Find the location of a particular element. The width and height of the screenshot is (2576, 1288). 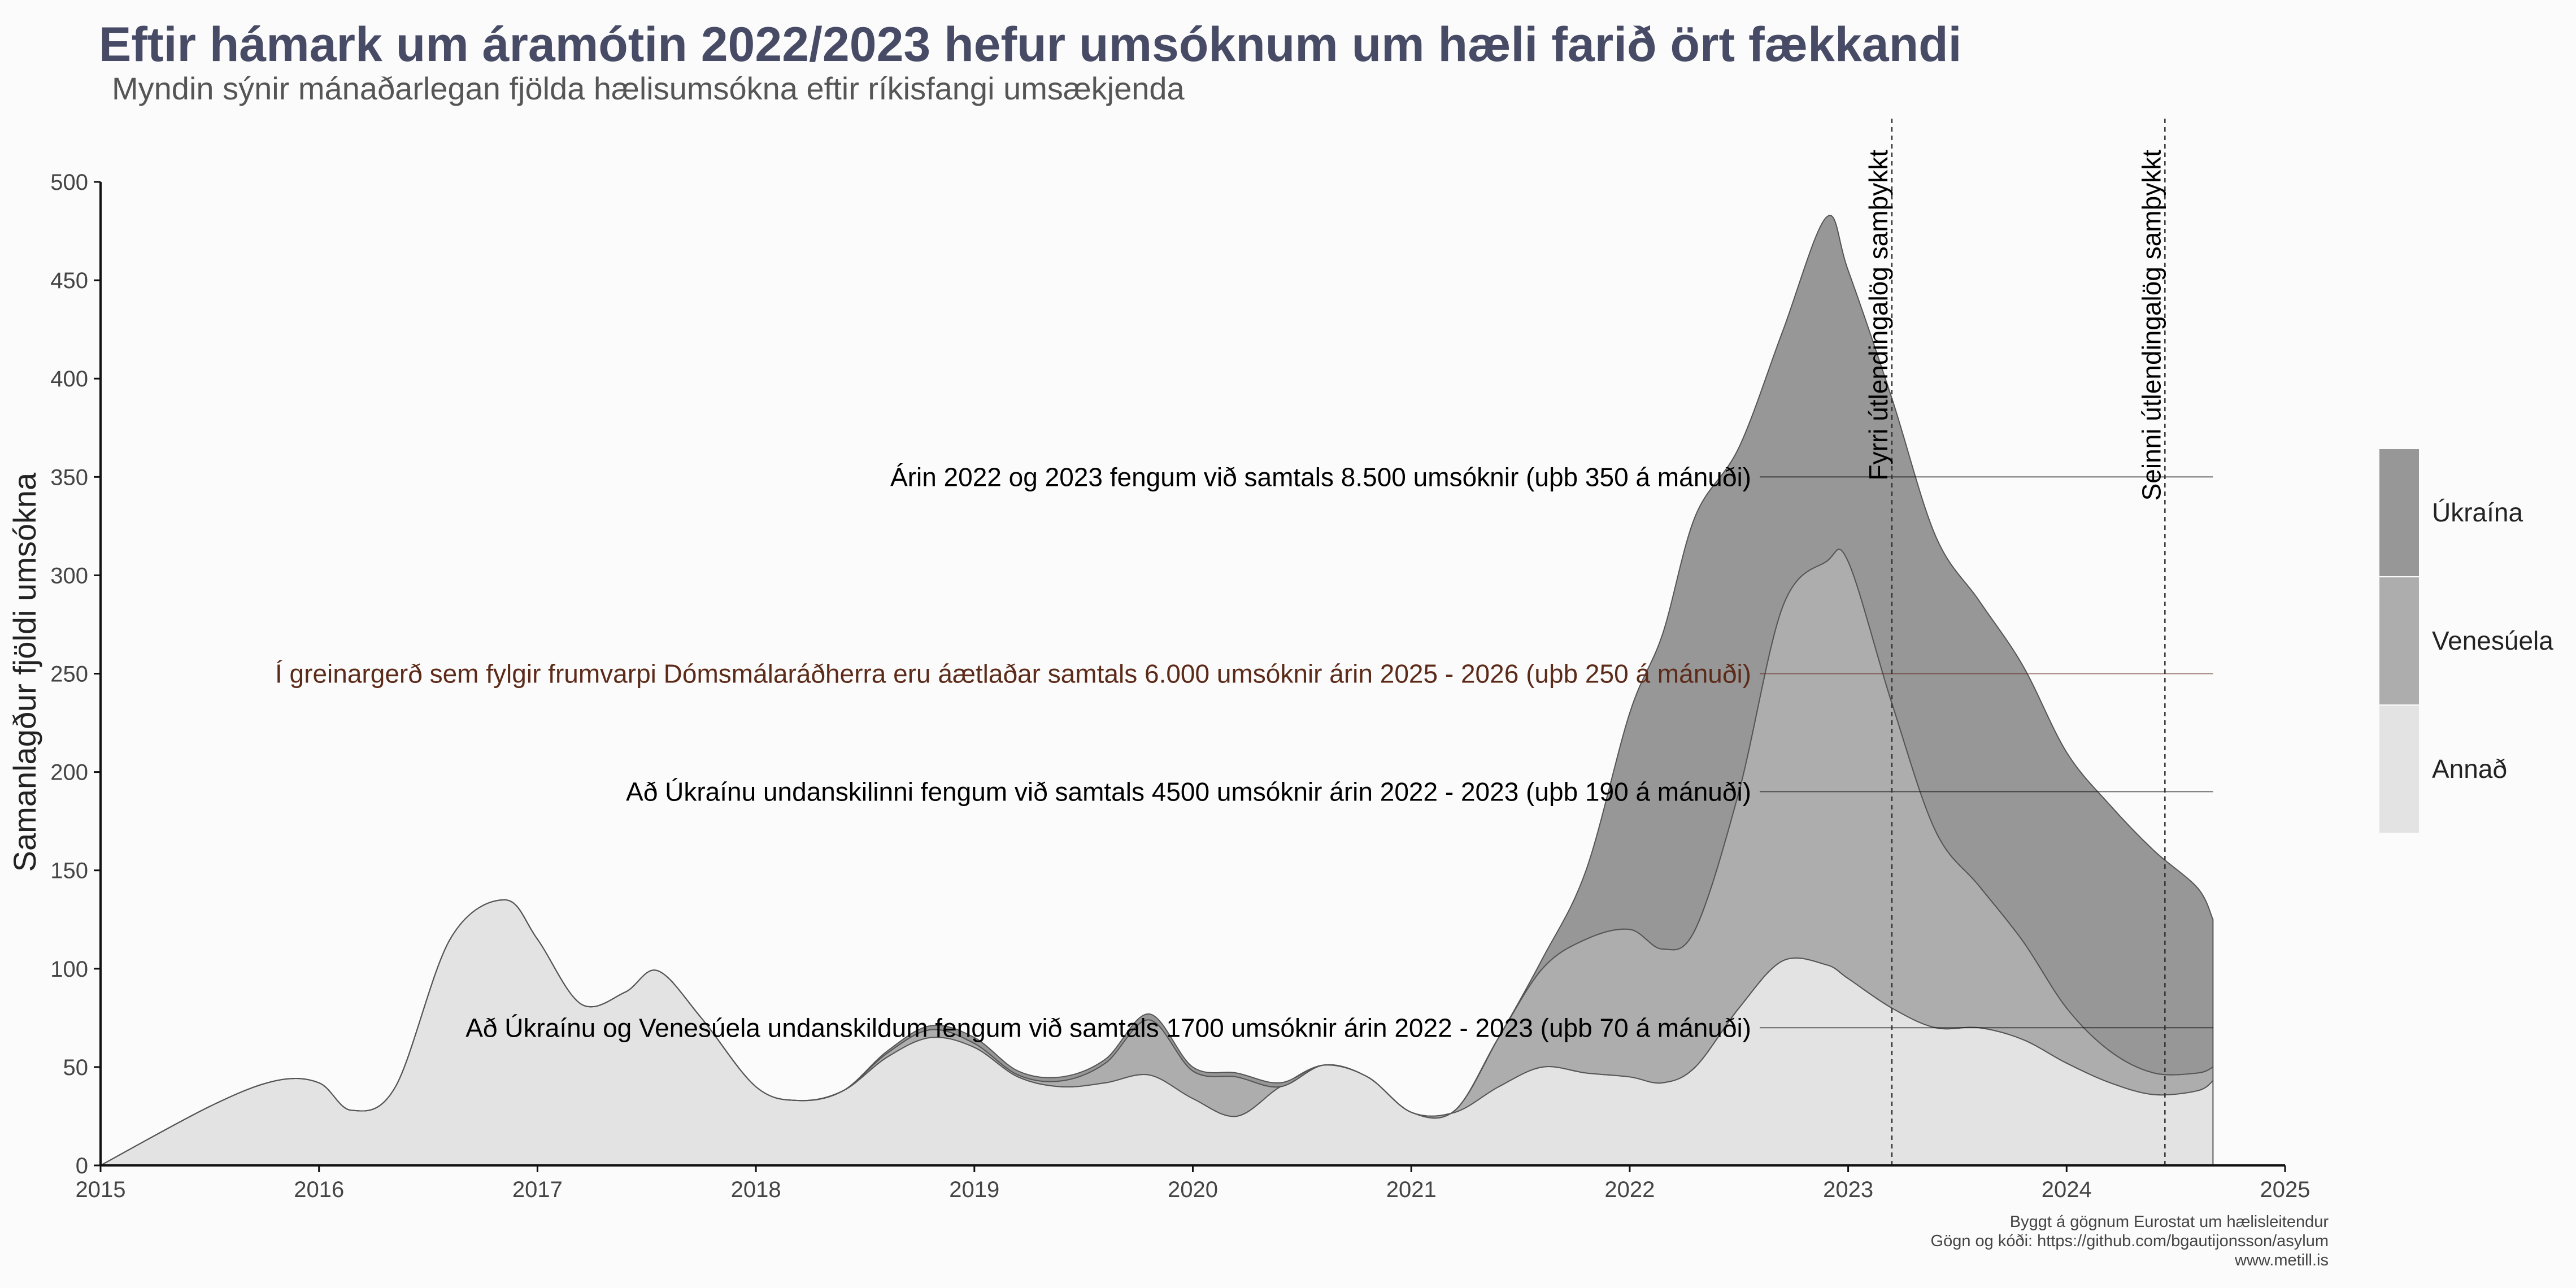

y-tick-label: 300 is located at coordinates (69, 575).